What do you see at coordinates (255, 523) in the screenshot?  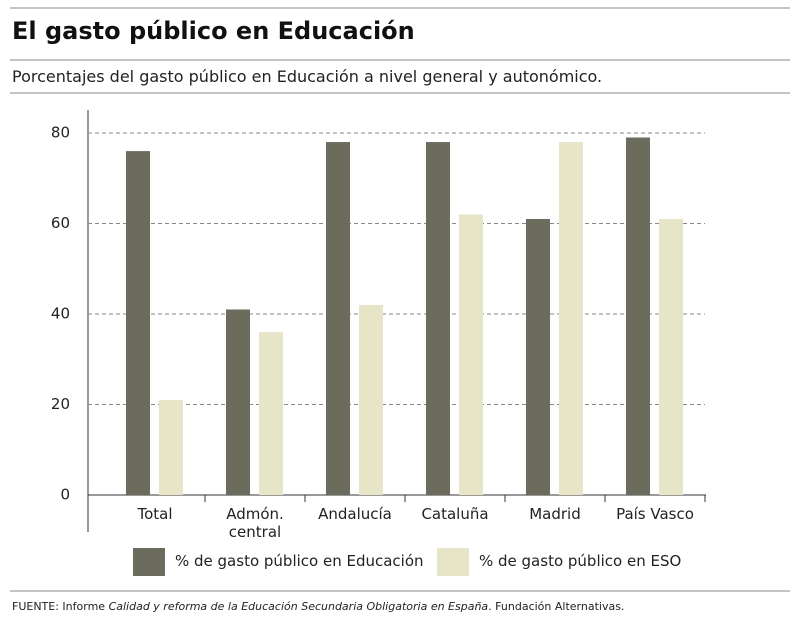 I see `x-tick-label: Admón. central` at bounding box center [255, 523].